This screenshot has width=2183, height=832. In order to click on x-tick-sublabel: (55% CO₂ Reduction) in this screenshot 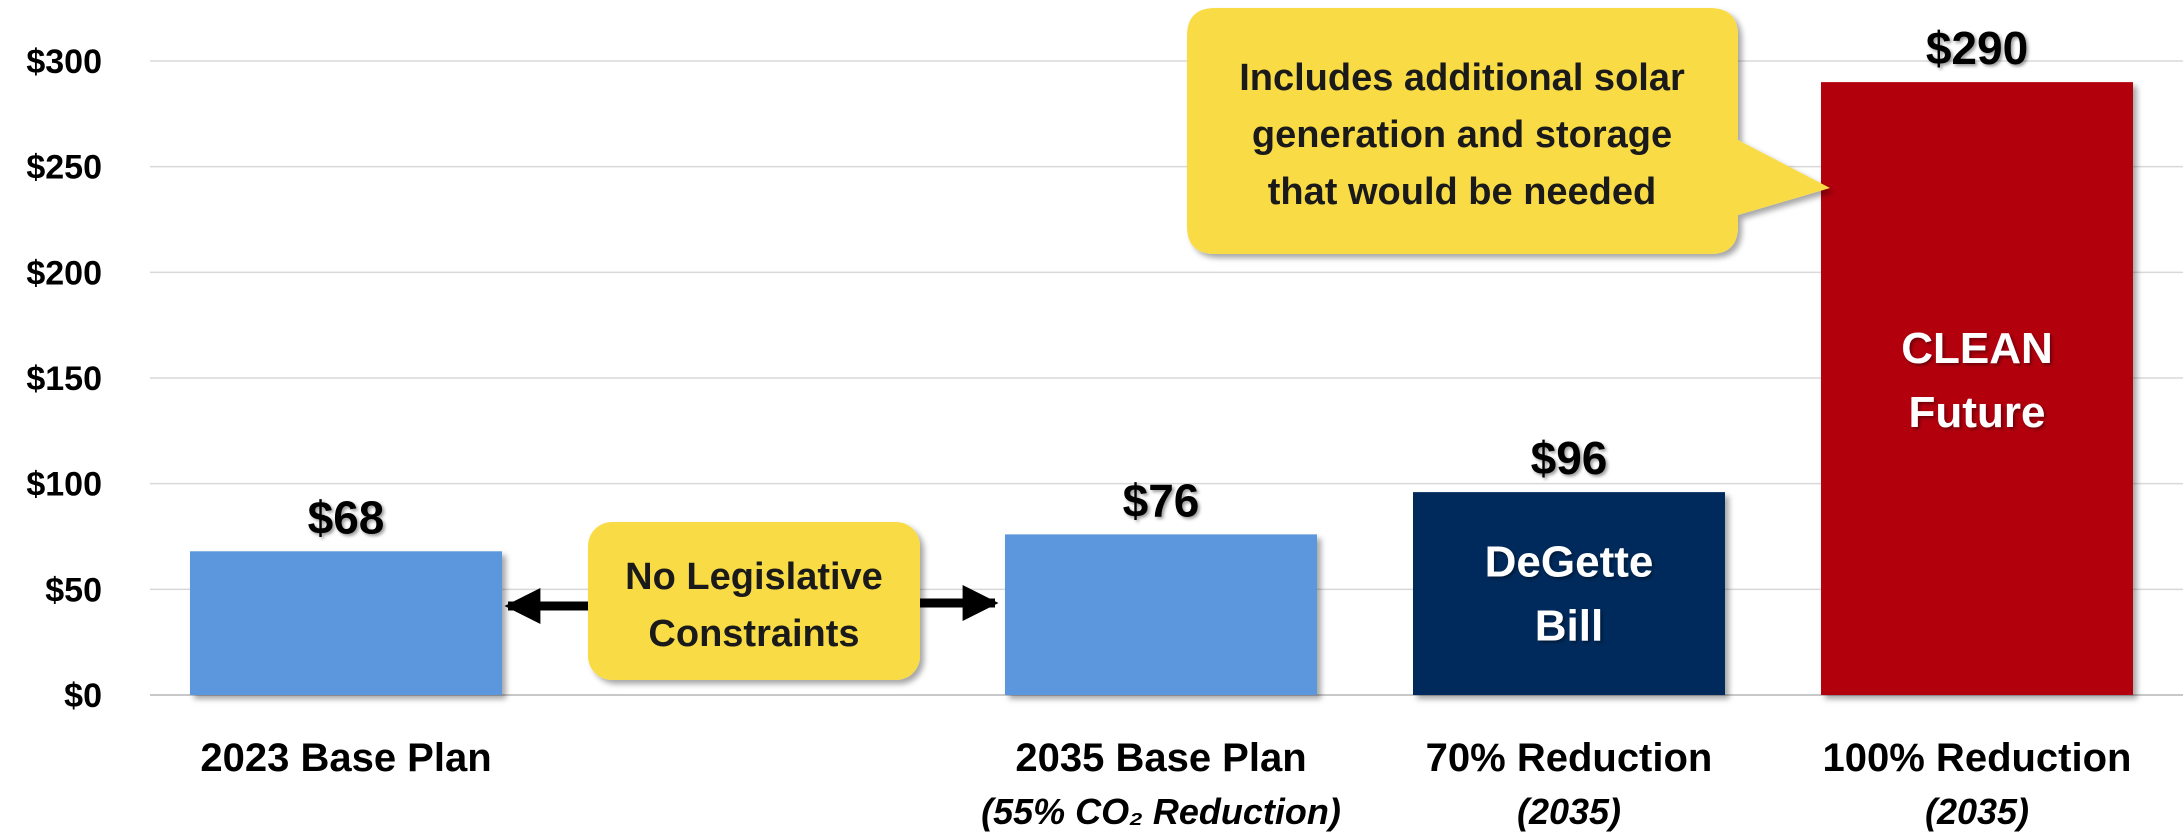, I will do `click(1161, 811)`.